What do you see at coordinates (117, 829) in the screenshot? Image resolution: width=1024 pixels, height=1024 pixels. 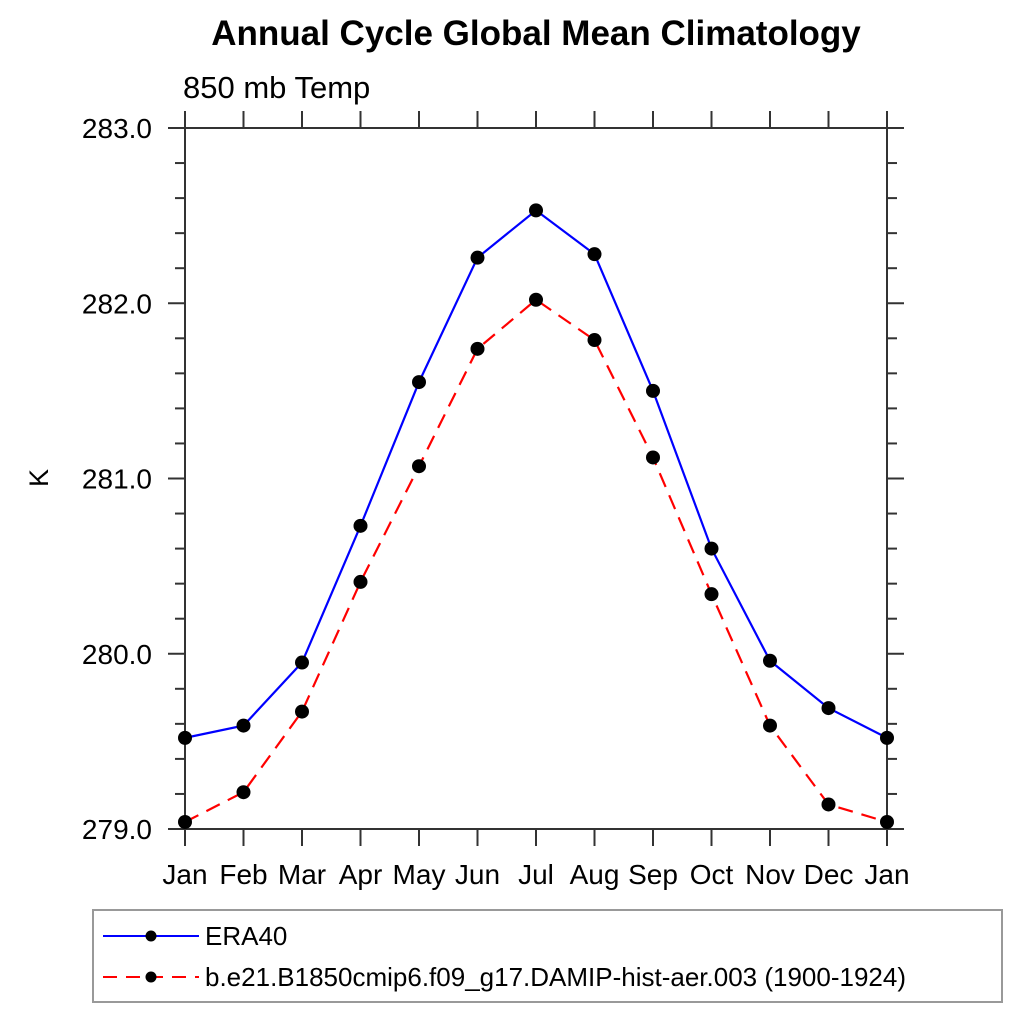 I see `y-tick-label: 279.0` at bounding box center [117, 829].